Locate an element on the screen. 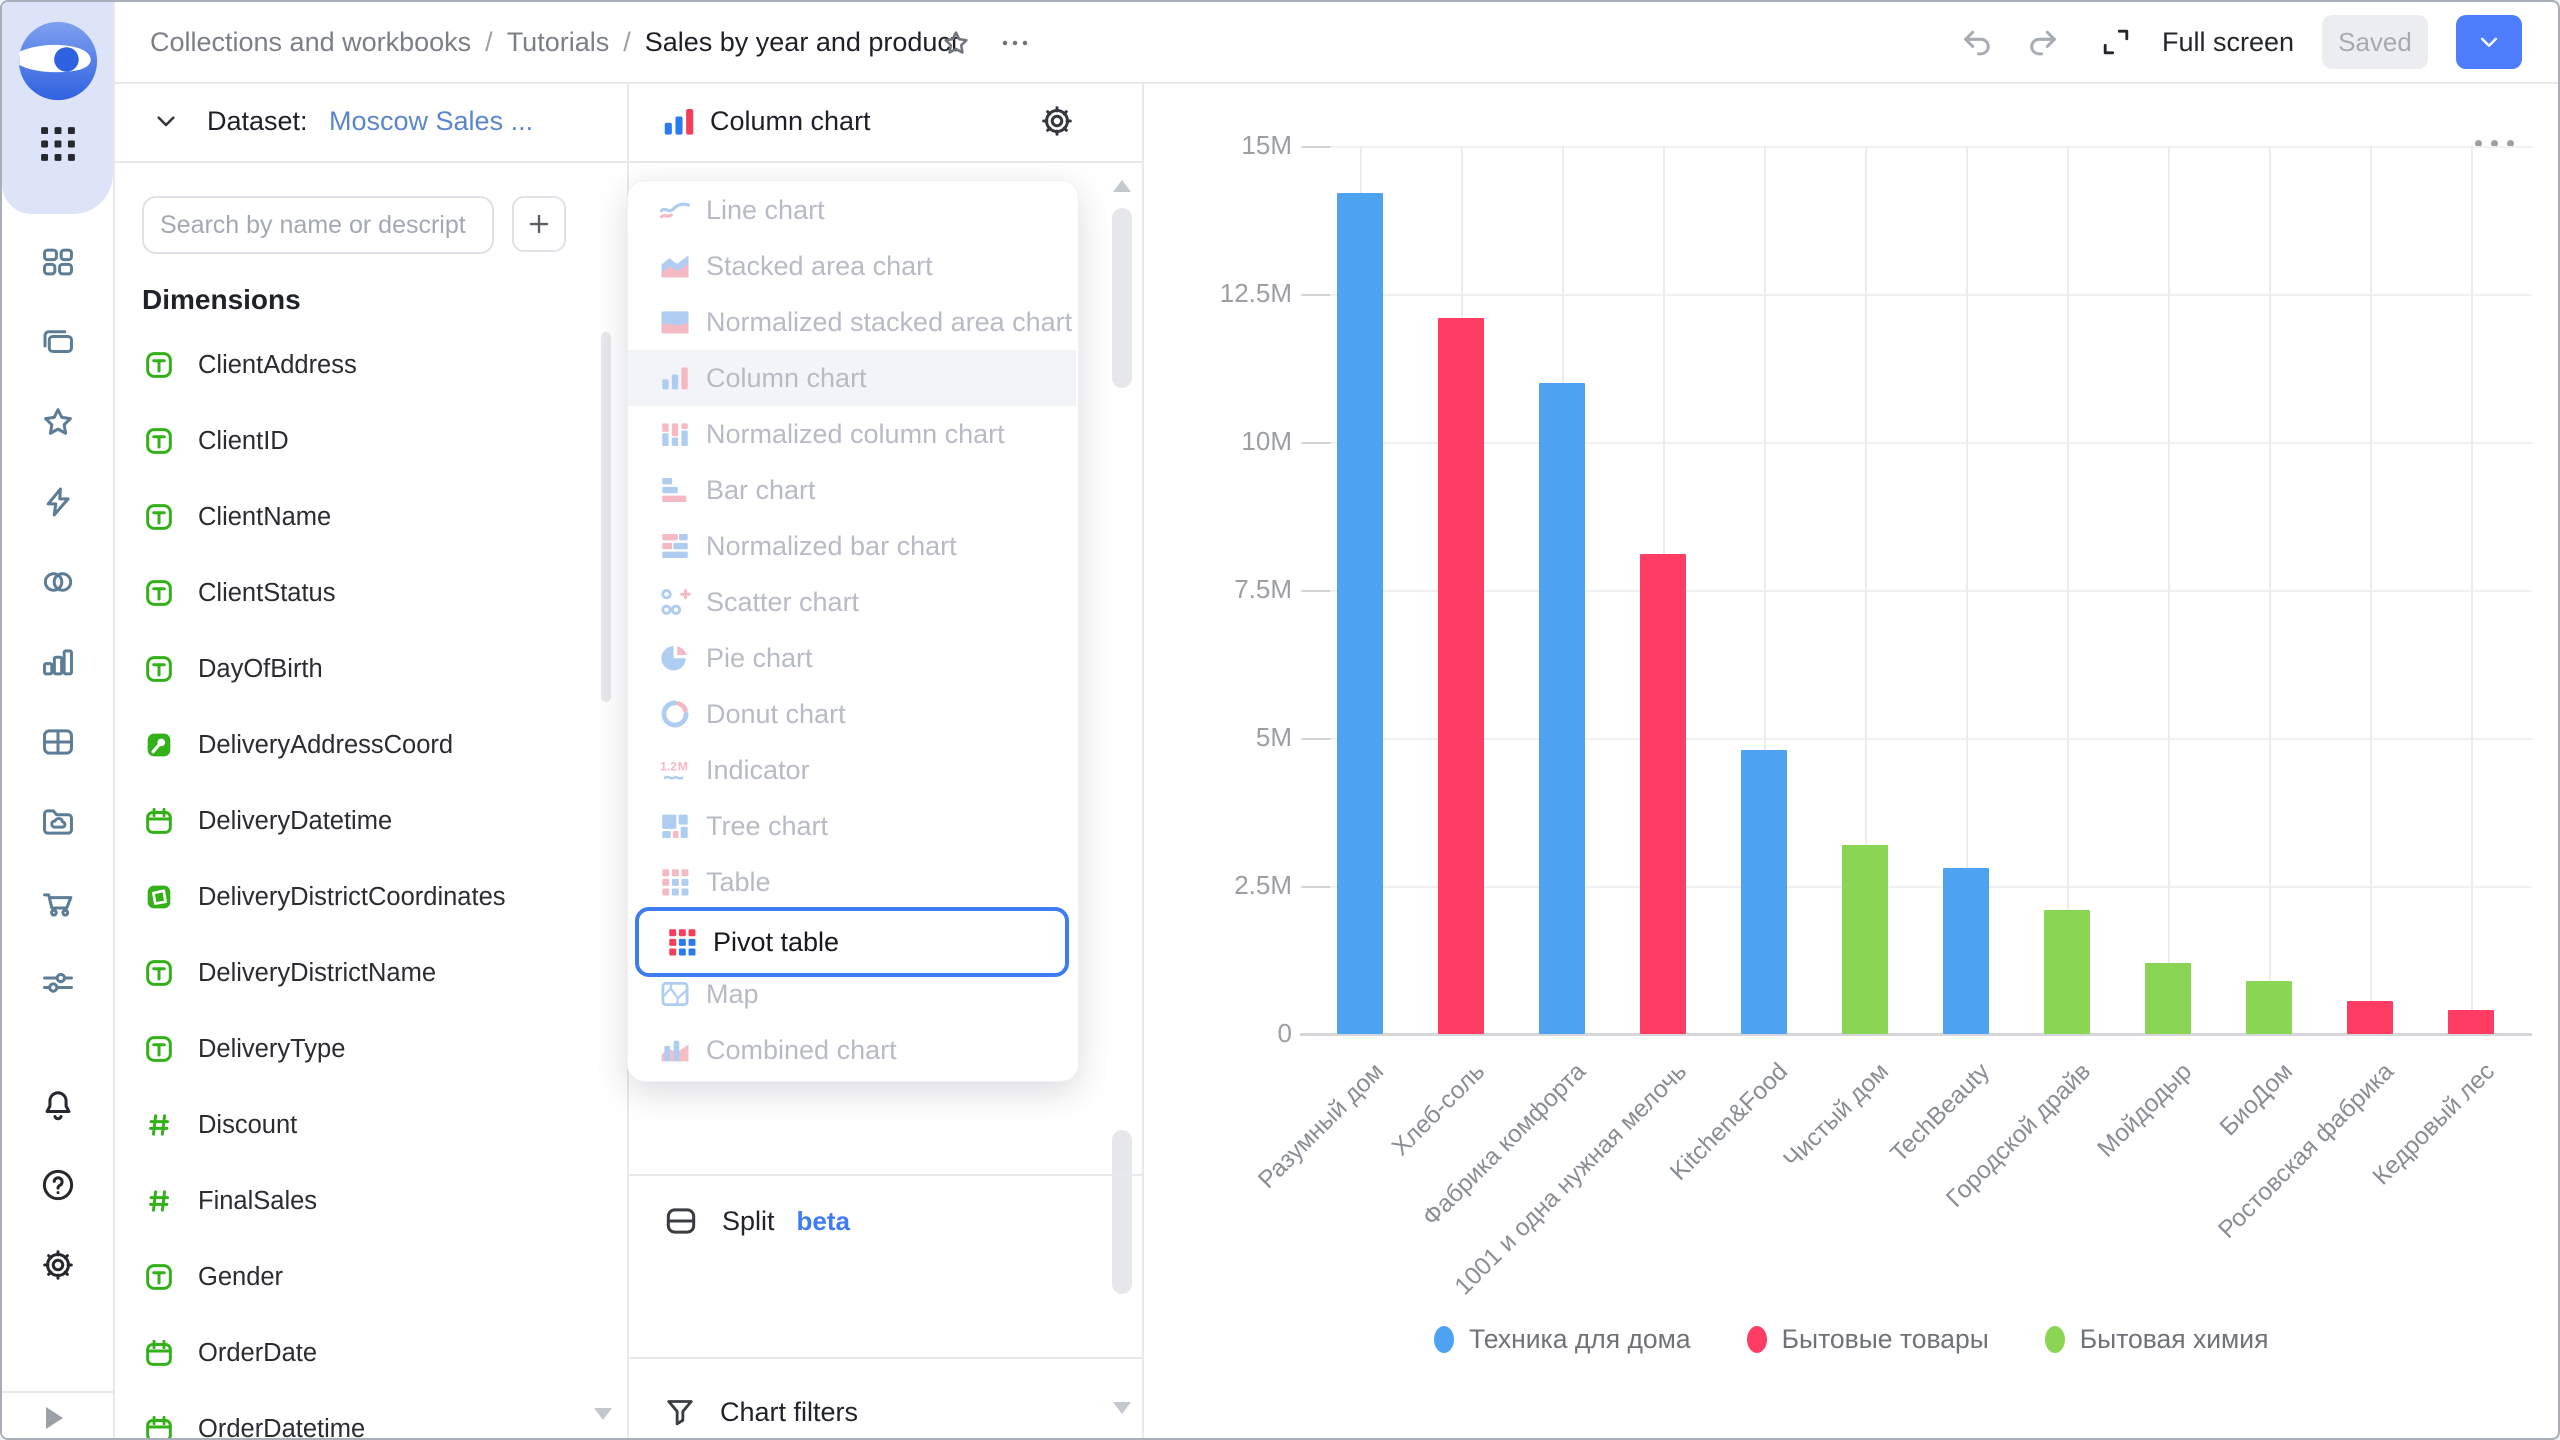 The image size is (2560, 1440). expand-icon is located at coordinates (2116, 42).